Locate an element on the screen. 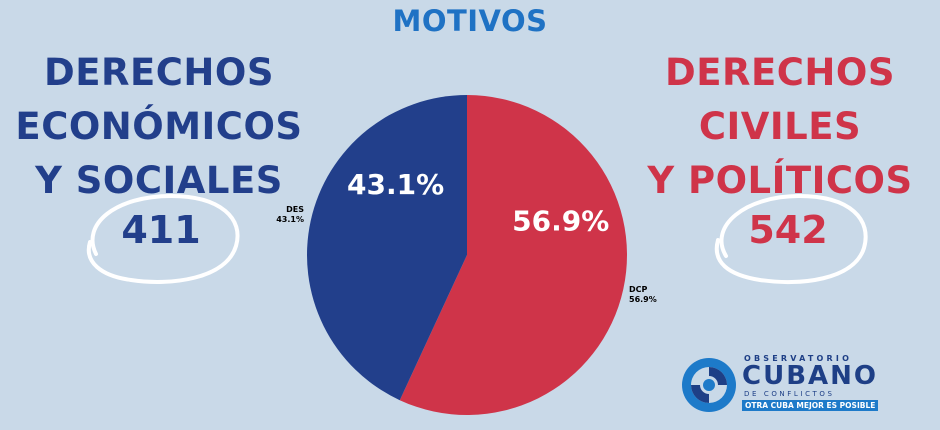 The width and height of the screenshot is (940, 430). dcp-heading: DERECHOS CIVILES Y POLÍTICOS is located at coordinates (780, 127).